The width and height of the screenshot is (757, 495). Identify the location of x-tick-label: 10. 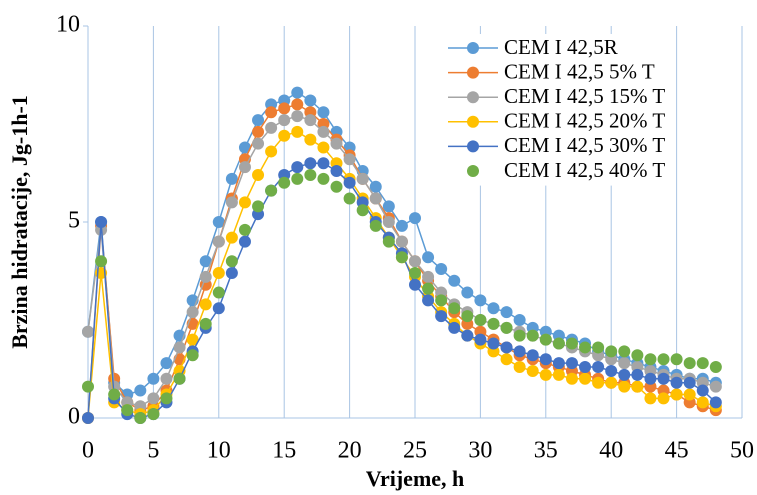
(219, 451).